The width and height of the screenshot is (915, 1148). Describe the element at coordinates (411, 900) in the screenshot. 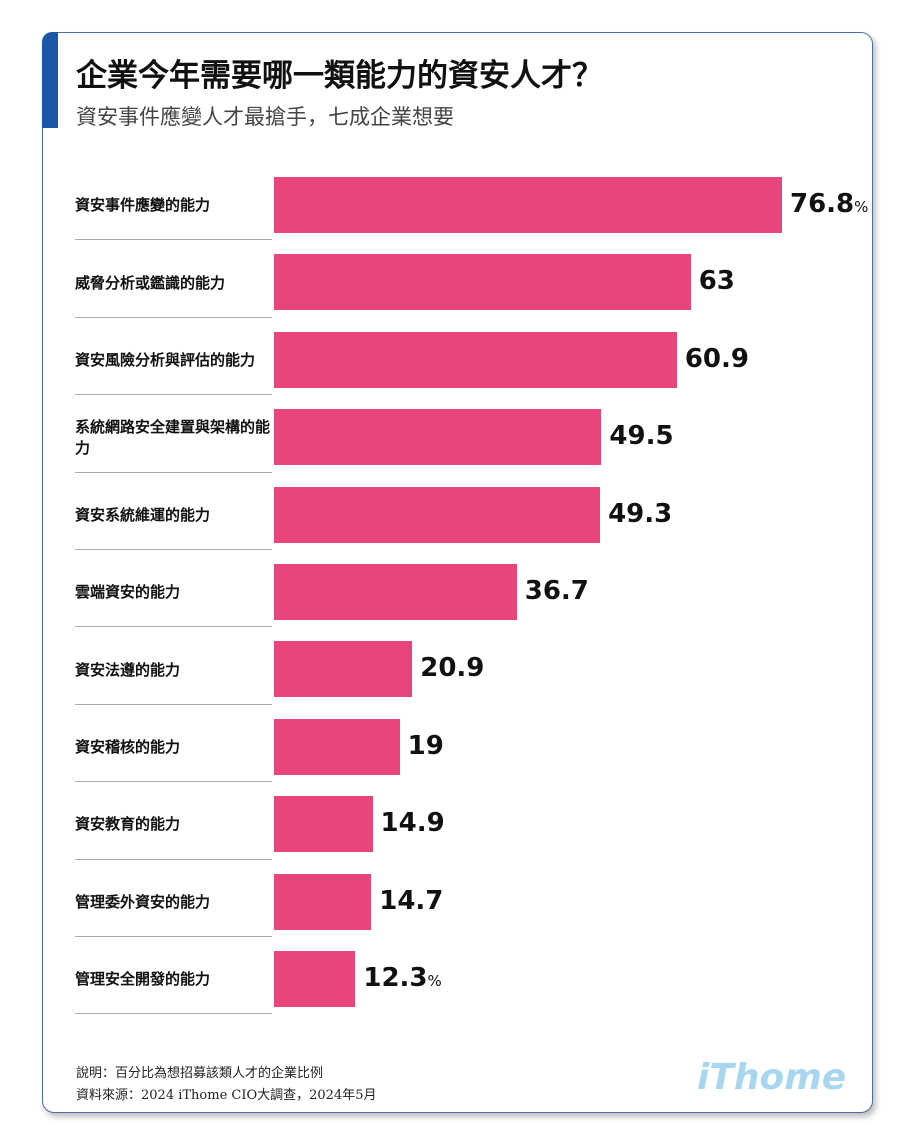

I see `value-label: 14.7` at that location.